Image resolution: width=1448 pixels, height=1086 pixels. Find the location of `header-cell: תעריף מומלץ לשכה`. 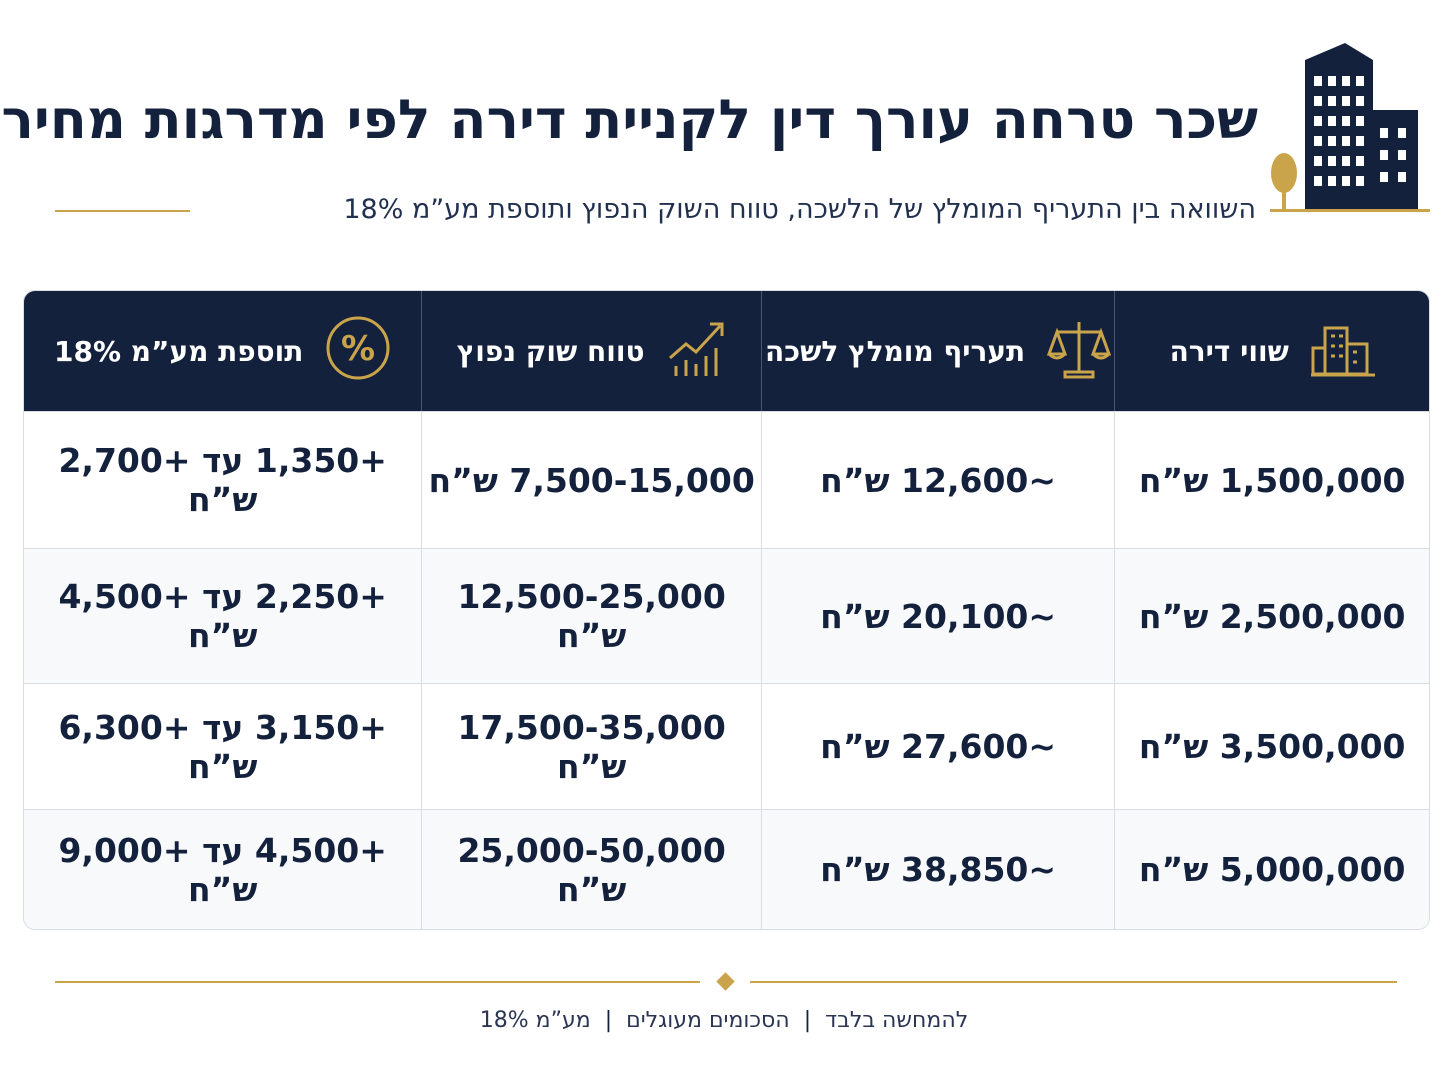

header-cell: תעריף מומלץ לשכה is located at coordinates (938, 351).